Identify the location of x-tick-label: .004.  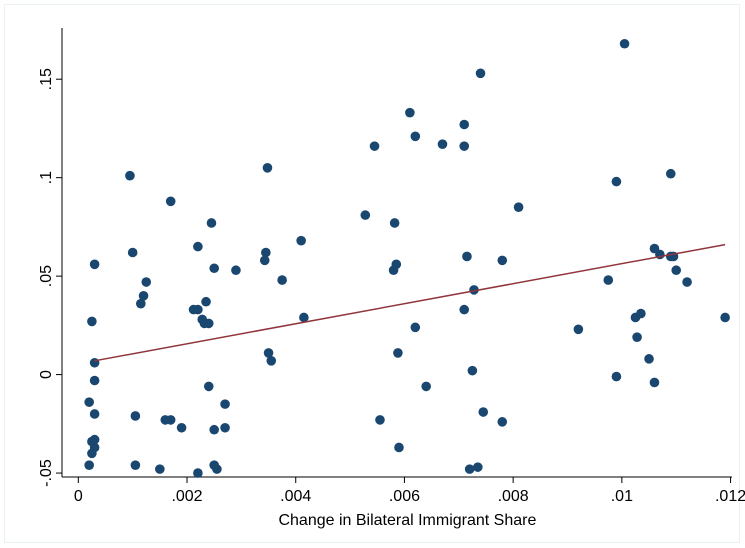
(295, 496).